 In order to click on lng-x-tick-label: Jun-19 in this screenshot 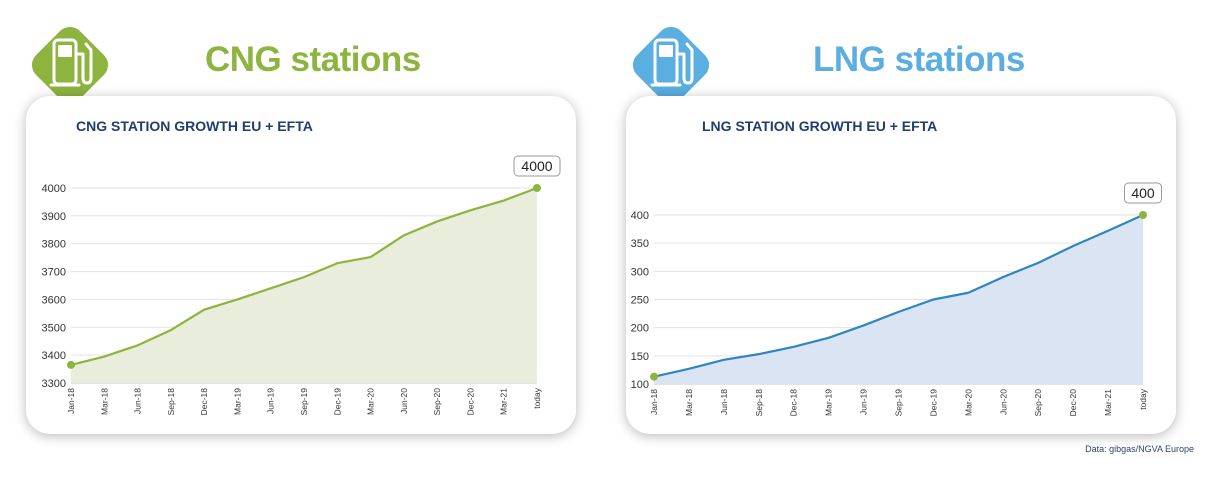, I will do `click(864, 402)`.